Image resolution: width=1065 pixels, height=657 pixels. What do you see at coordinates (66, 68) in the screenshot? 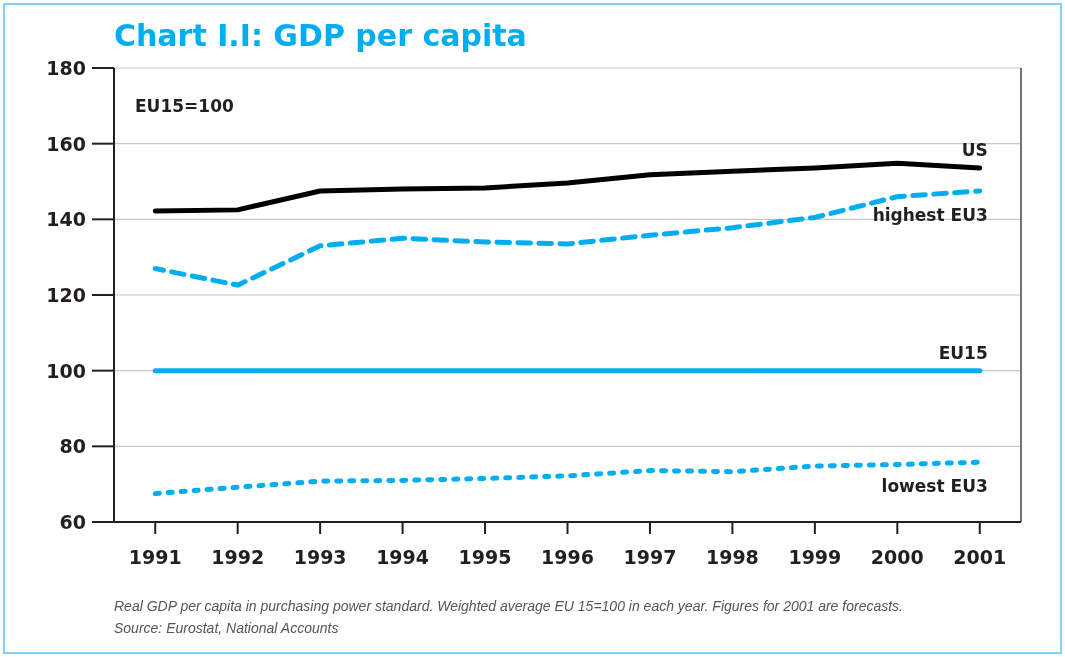
I see `y-tick-label: 180` at bounding box center [66, 68].